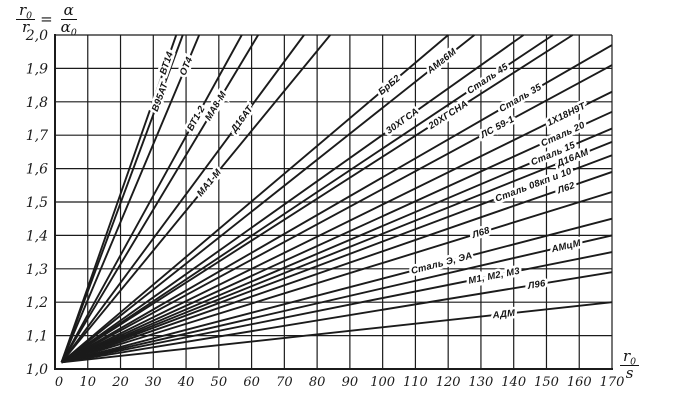  What do you see at coordinates (153, 382) in the screenshot?
I see `x-tick-label: 30` at bounding box center [153, 382].